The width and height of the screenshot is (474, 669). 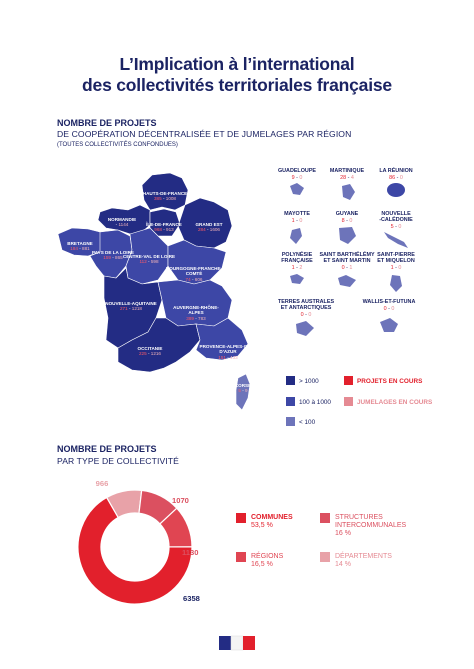 What do you see at coordinates (262, 564) in the screenshot?
I see `chart-legend-percent: 16,5 %` at bounding box center [262, 564].